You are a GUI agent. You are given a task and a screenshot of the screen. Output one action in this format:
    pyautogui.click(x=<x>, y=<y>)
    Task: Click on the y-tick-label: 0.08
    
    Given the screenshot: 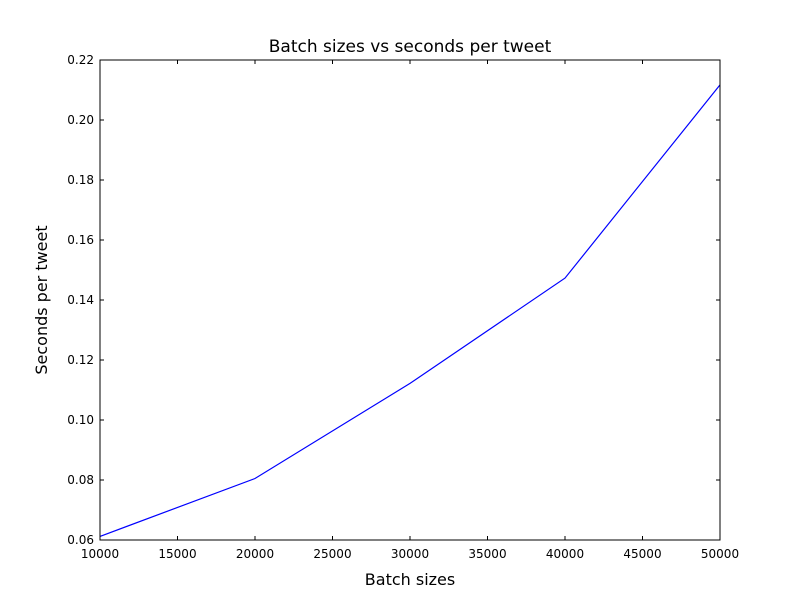 What is the action you would take?
    pyautogui.click(x=80, y=480)
    